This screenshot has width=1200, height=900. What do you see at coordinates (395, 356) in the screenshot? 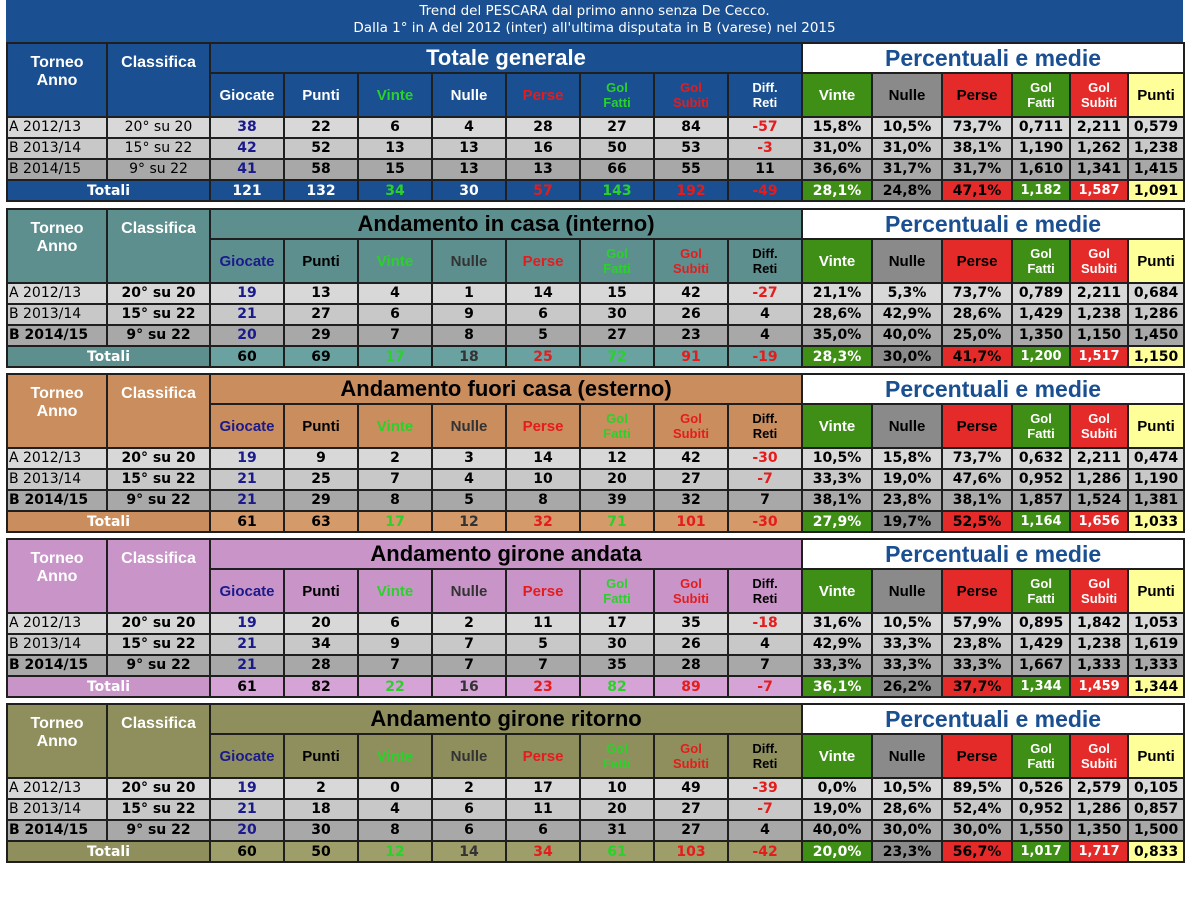
I see `total-value: 17` at bounding box center [395, 356].